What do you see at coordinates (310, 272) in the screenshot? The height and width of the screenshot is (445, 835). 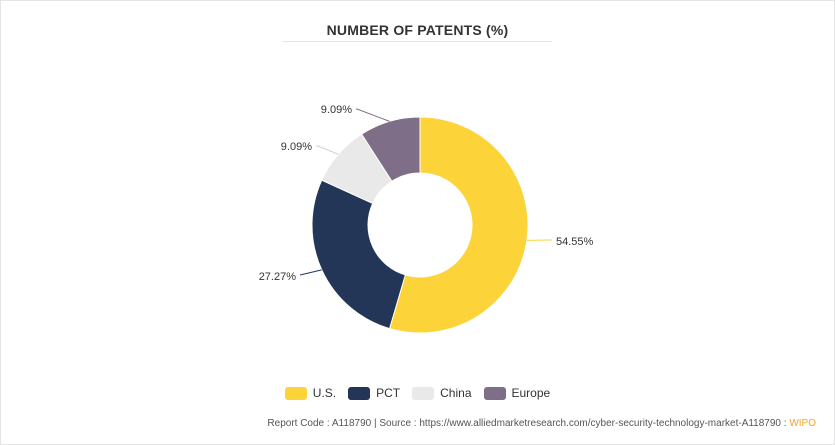 I see `leader-line-pct` at bounding box center [310, 272].